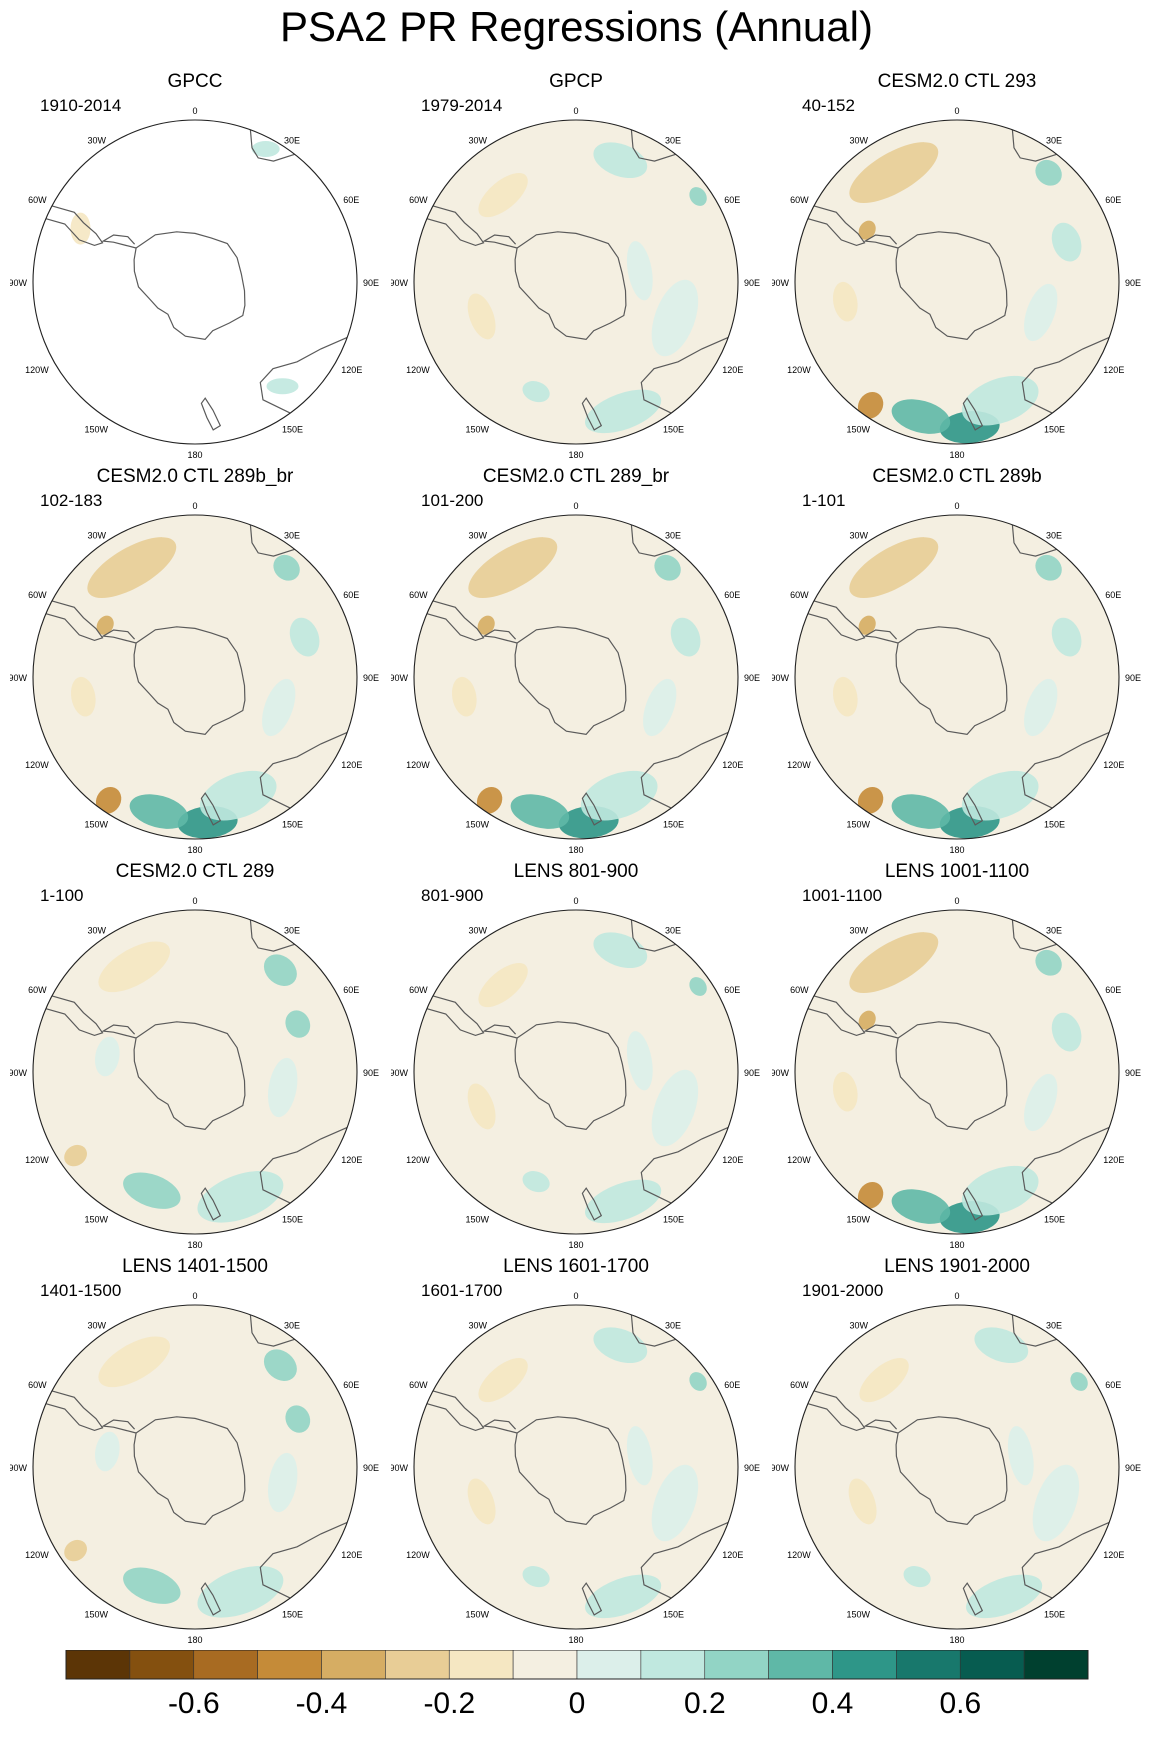 This screenshot has height=1738, width=1153. Describe the element at coordinates (828, 105) in the screenshot. I see `panel-period: 40-152` at that location.